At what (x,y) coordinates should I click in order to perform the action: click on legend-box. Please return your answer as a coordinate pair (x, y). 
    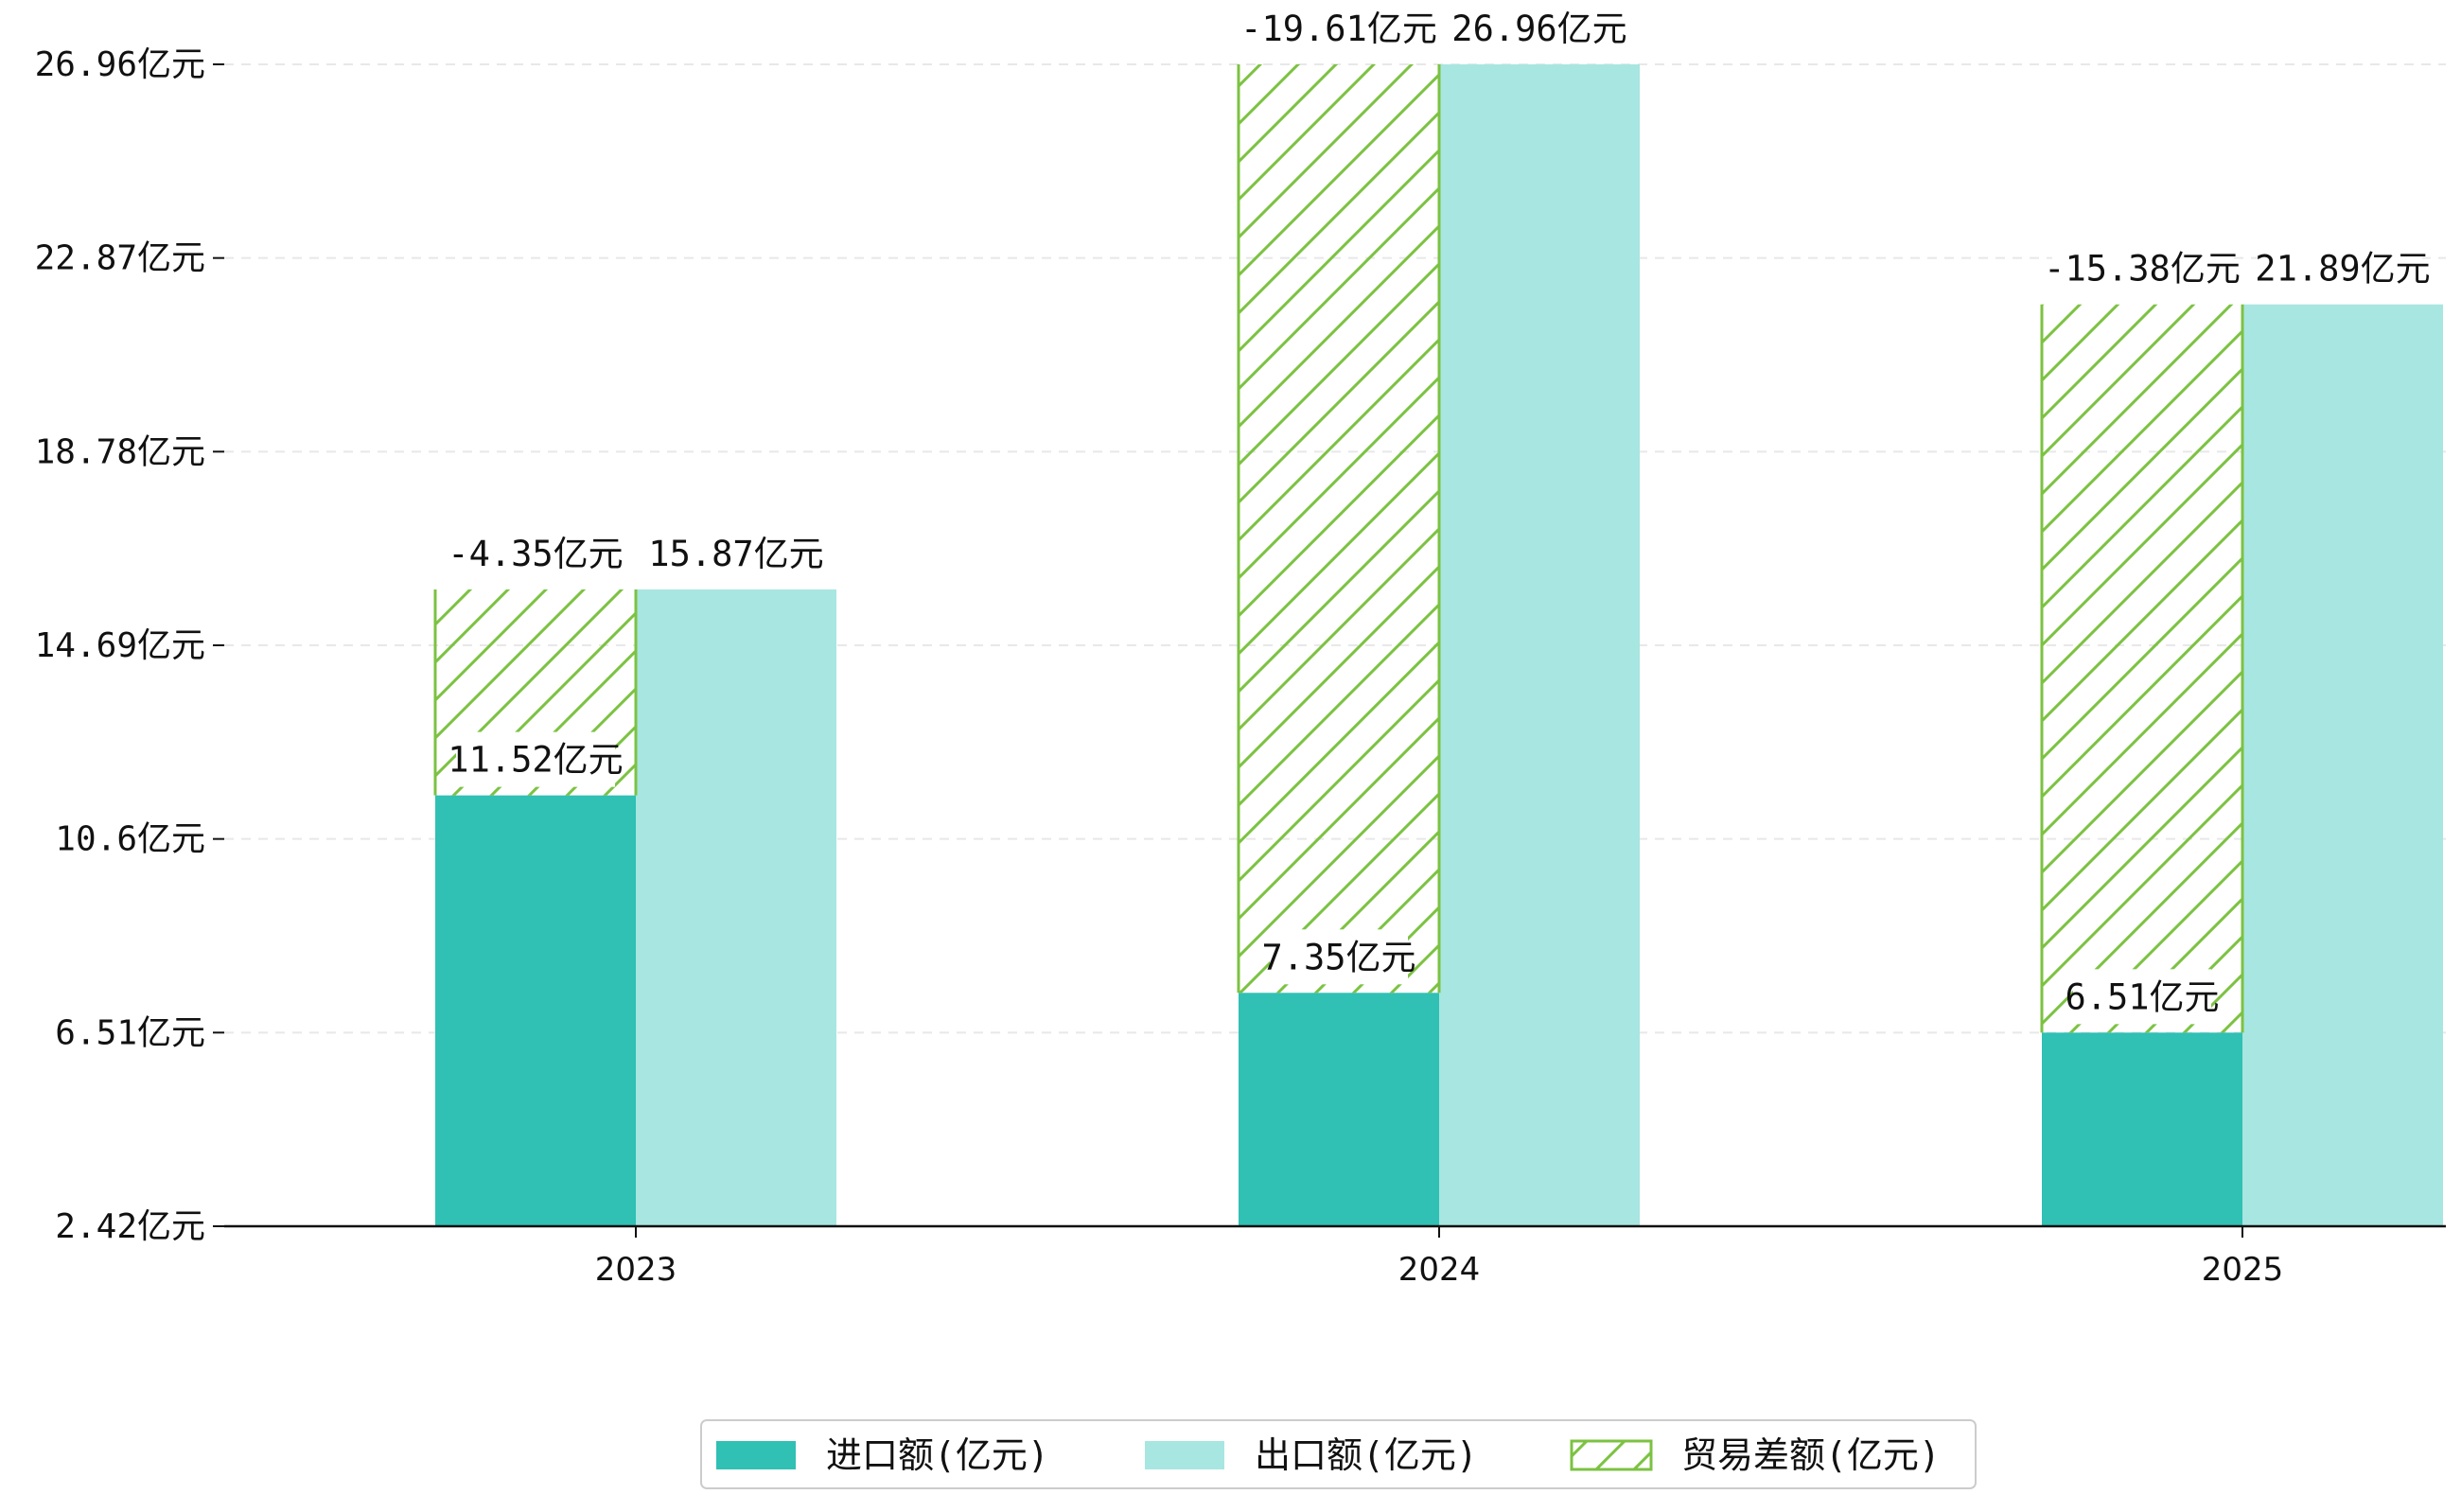
    Looking at the image, I should click on (1338, 1454).